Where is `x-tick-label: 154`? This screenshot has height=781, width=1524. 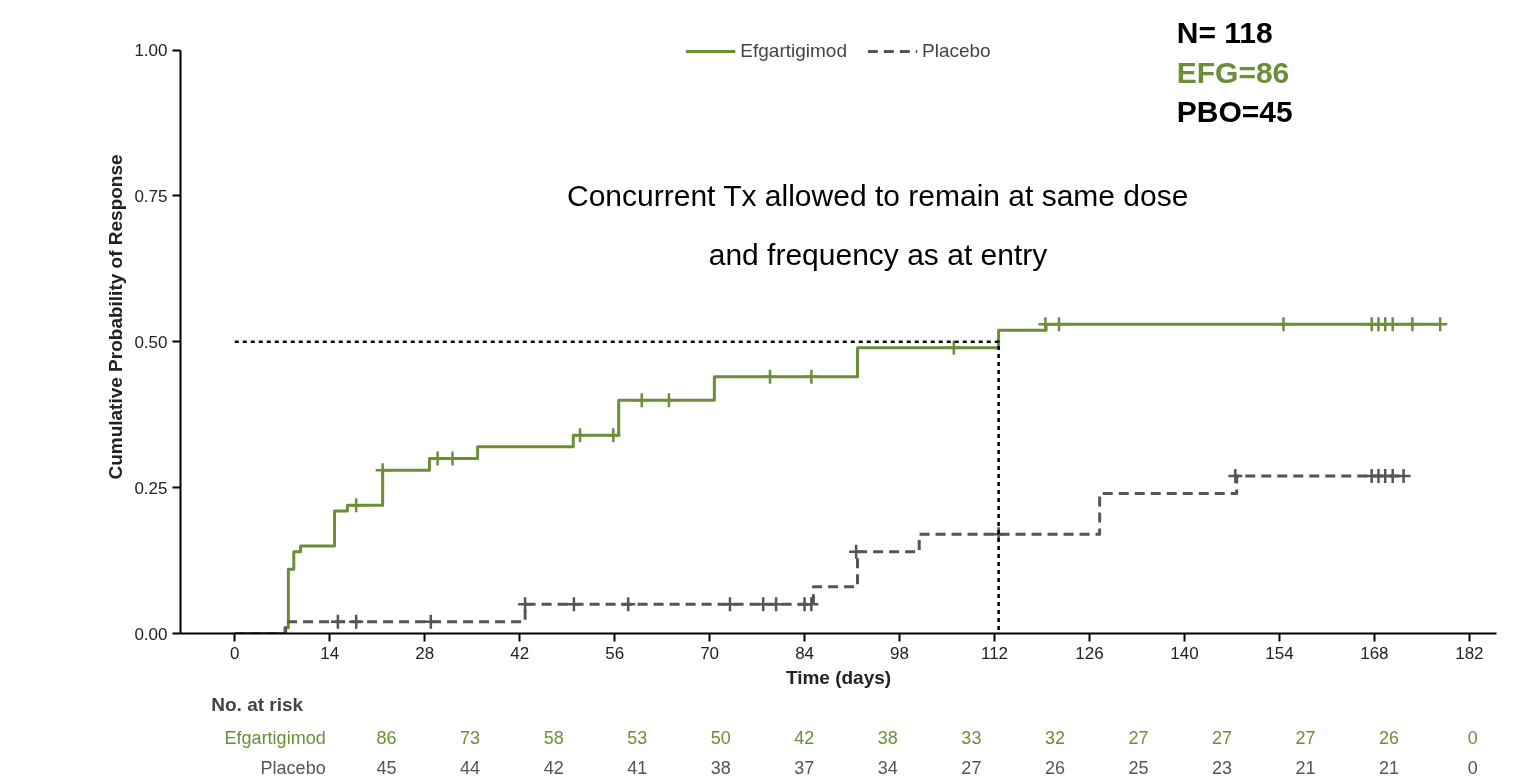
x-tick-label: 154 is located at coordinates (1279, 653).